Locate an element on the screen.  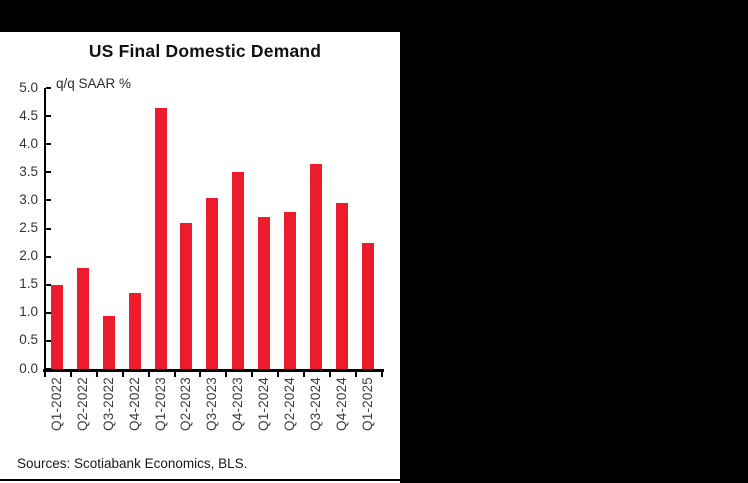
y-axis-tick-label: 3.0 is located at coordinates (28, 199).